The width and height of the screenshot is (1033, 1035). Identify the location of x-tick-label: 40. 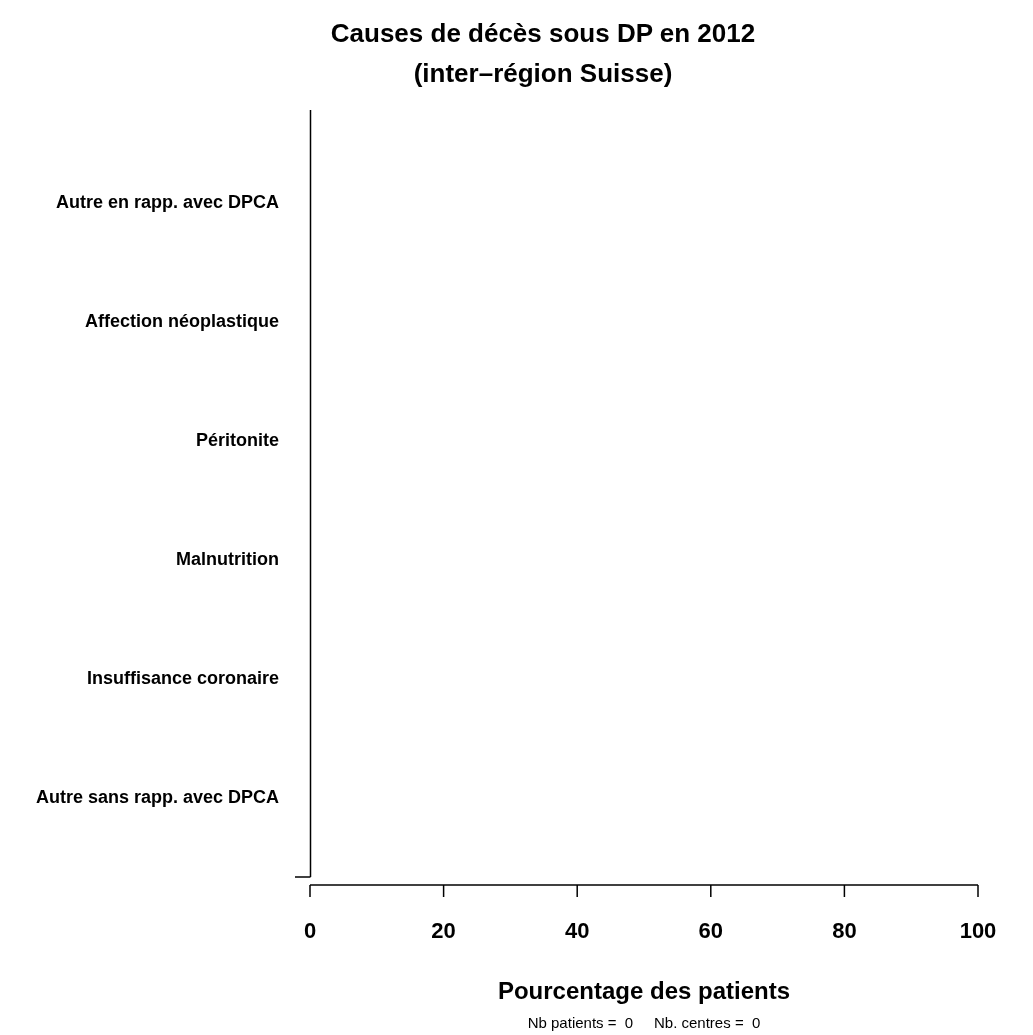
(577, 930).